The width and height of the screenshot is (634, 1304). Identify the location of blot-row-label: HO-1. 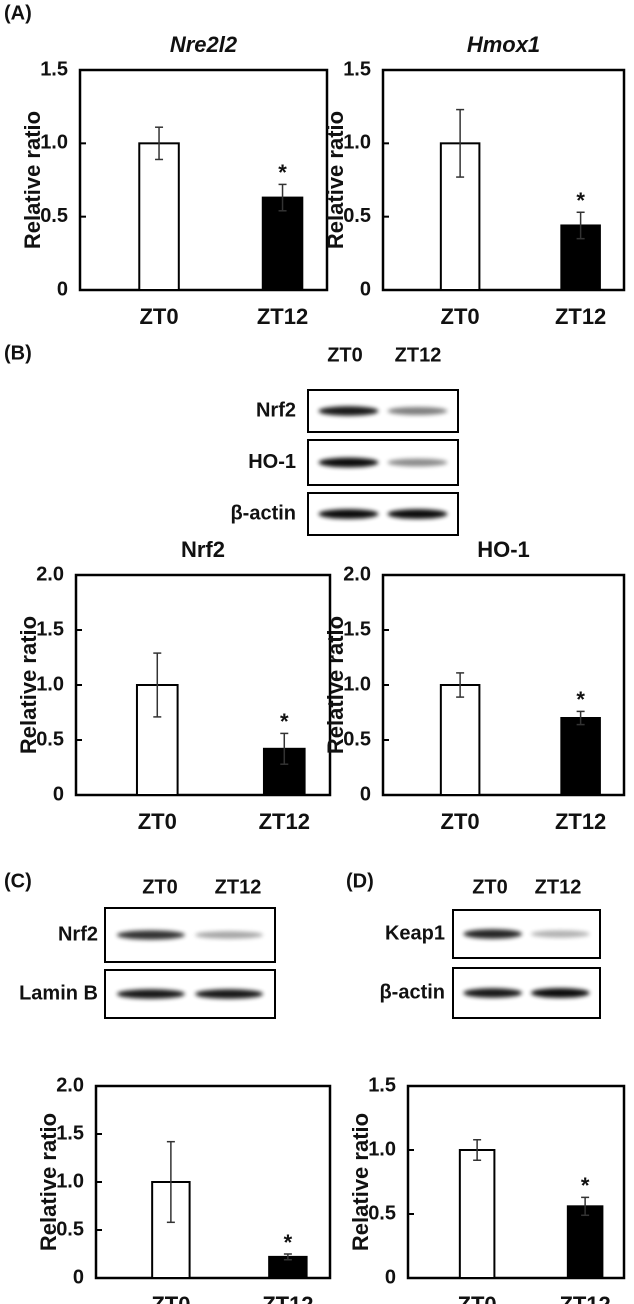
(272, 462).